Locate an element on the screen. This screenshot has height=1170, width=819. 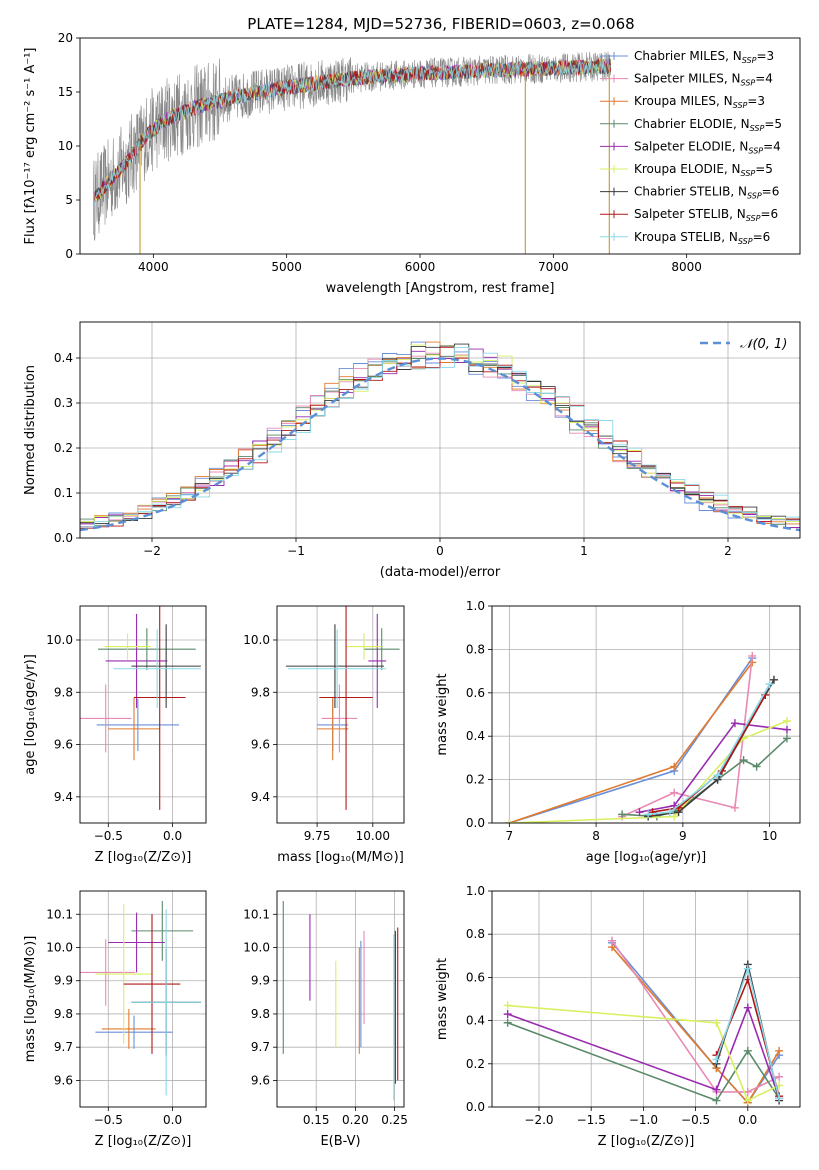
x-tick-label: 0 is located at coordinates (440, 551).